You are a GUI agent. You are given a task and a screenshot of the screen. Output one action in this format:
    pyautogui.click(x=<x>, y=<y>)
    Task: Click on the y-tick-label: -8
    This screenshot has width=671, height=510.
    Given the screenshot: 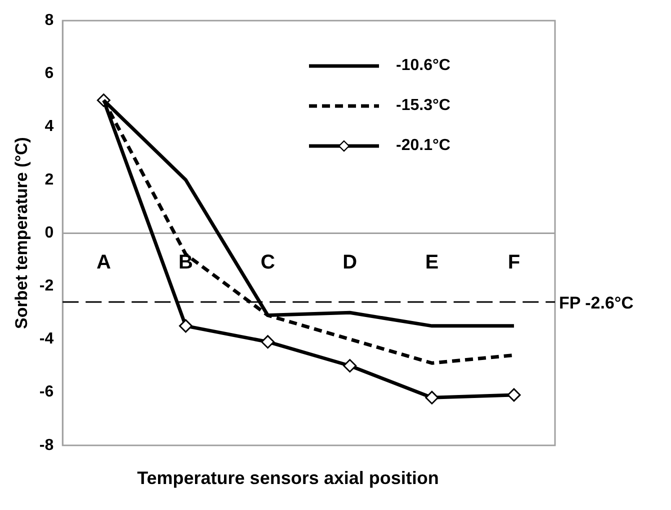 What is the action you would take?
    pyautogui.click(x=46, y=445)
    